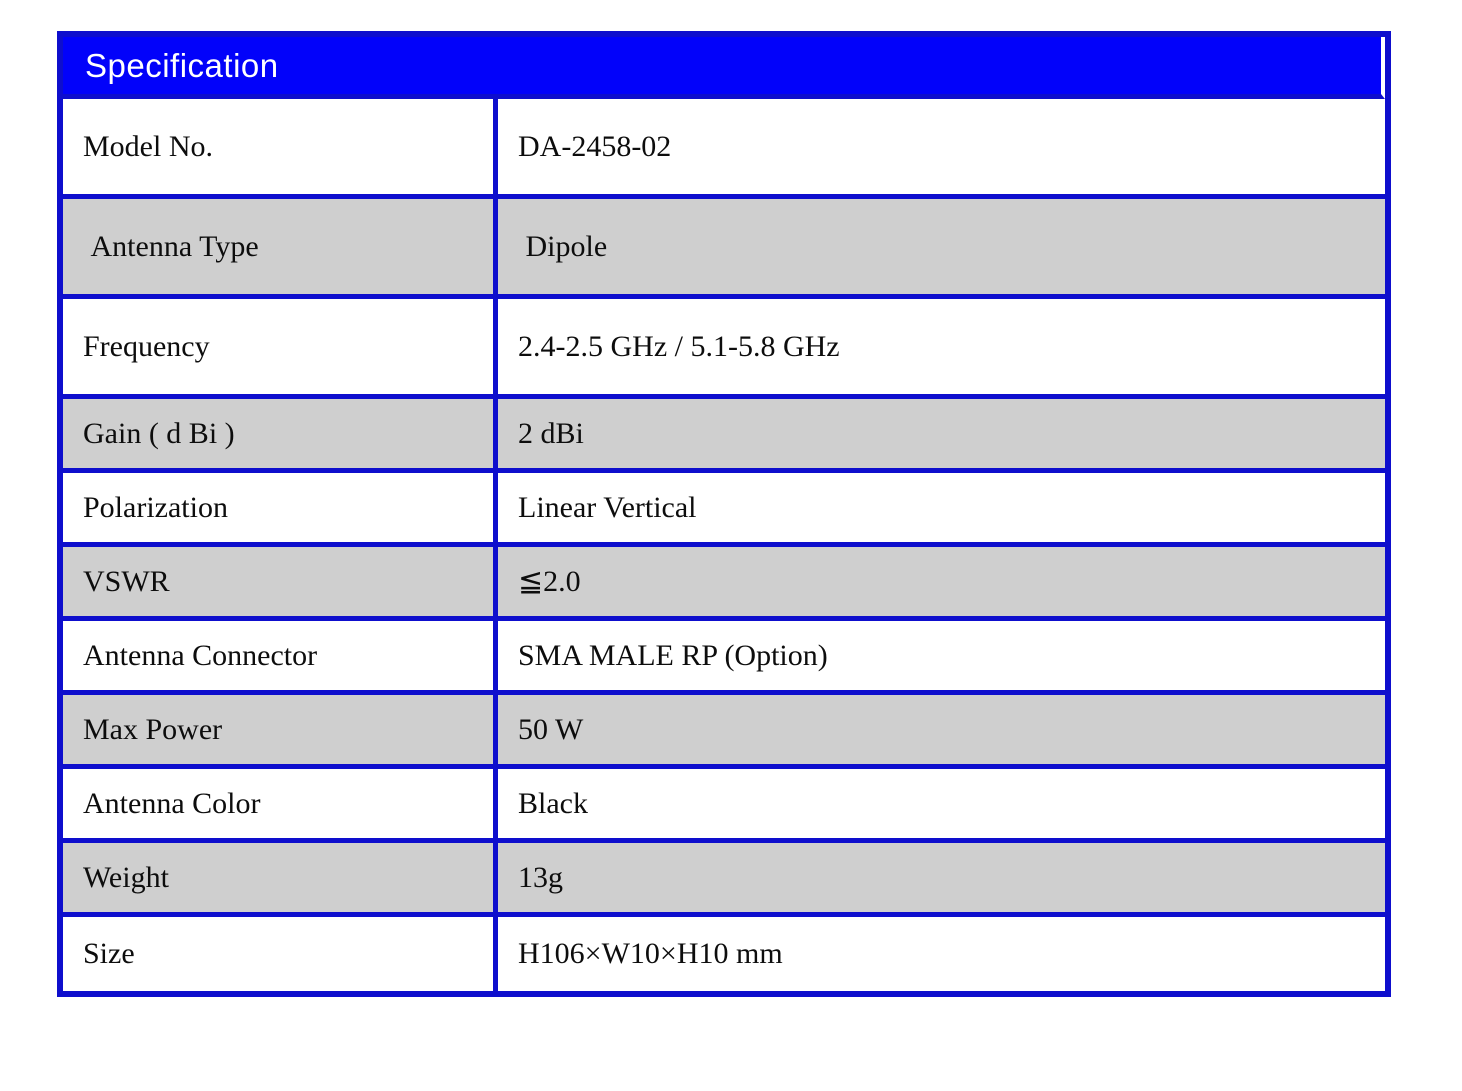 The height and width of the screenshot is (1091, 1462). I want to click on table-row: Gain ( d Bi ) 2 dBi, so click(724, 436).